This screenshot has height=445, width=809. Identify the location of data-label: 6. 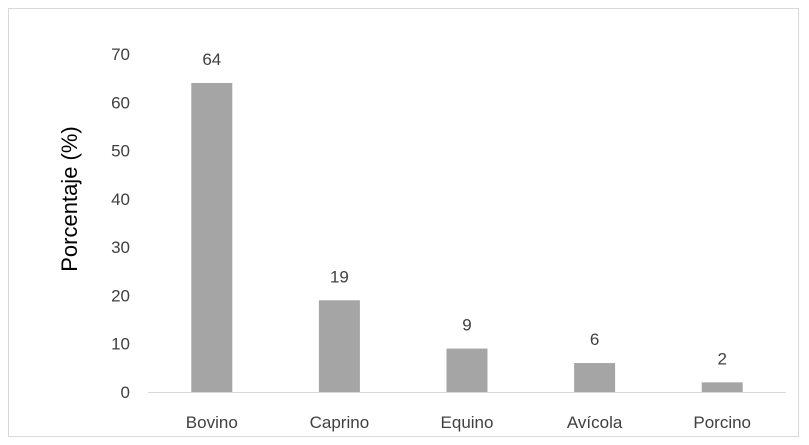
(594, 339).